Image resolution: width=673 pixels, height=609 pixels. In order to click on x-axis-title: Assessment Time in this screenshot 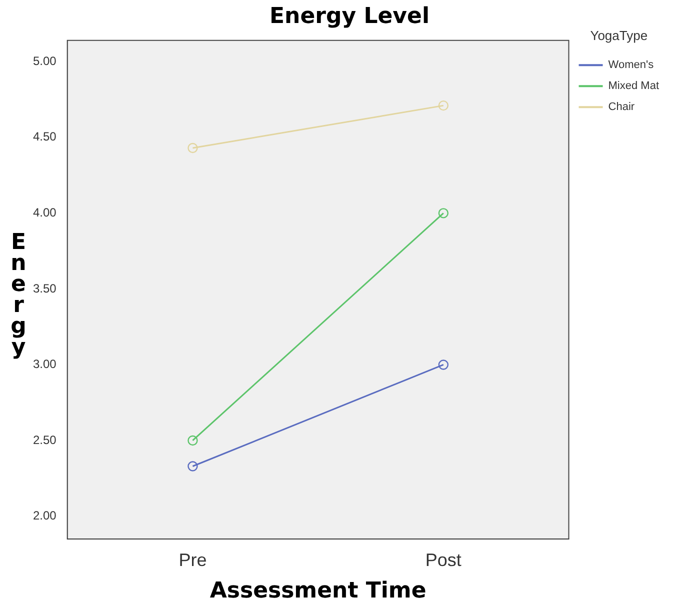, I will do `click(318, 591)`.